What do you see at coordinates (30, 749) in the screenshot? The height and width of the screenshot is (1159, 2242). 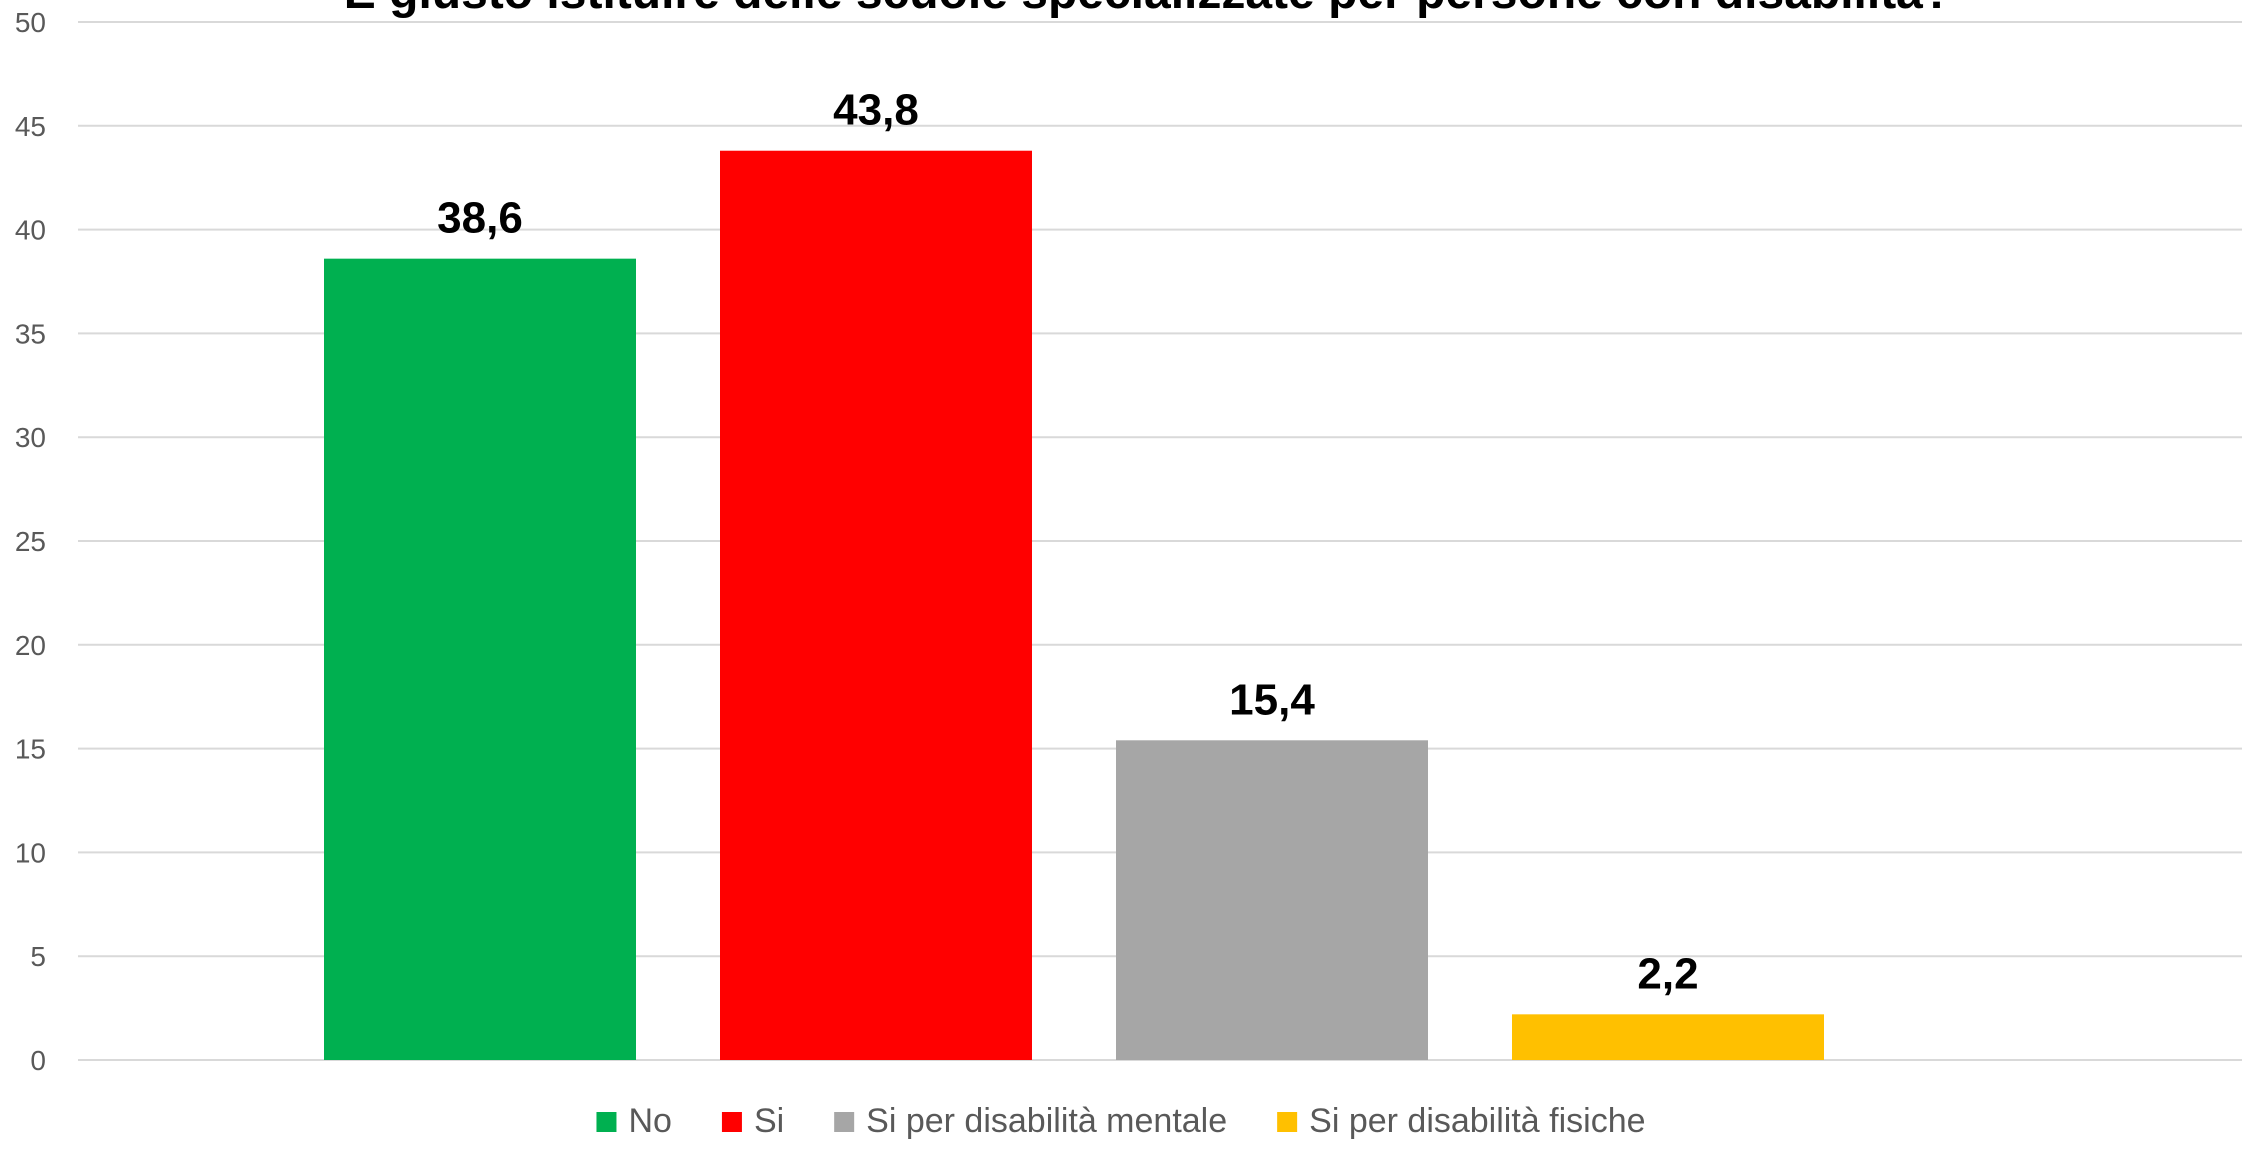 I see `y-tick-label: 15` at bounding box center [30, 749].